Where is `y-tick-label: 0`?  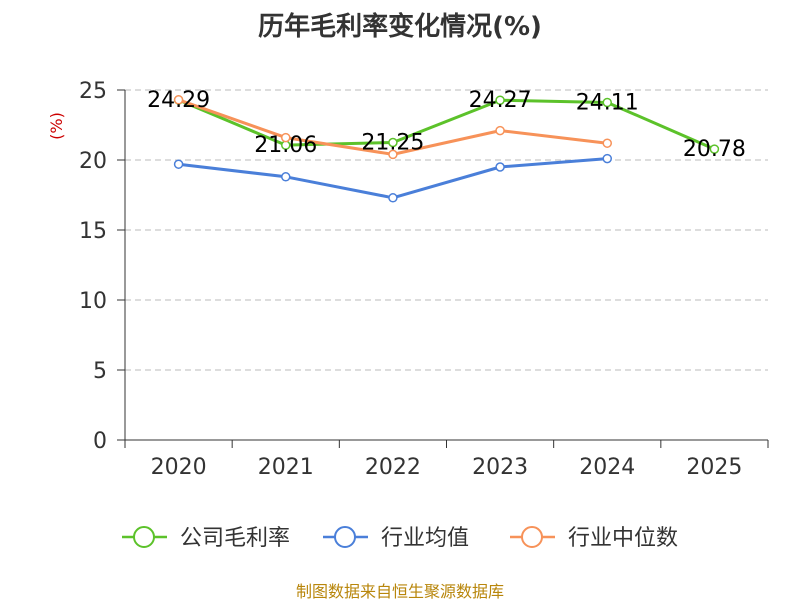
y-tick-label: 0 is located at coordinates (100, 441).